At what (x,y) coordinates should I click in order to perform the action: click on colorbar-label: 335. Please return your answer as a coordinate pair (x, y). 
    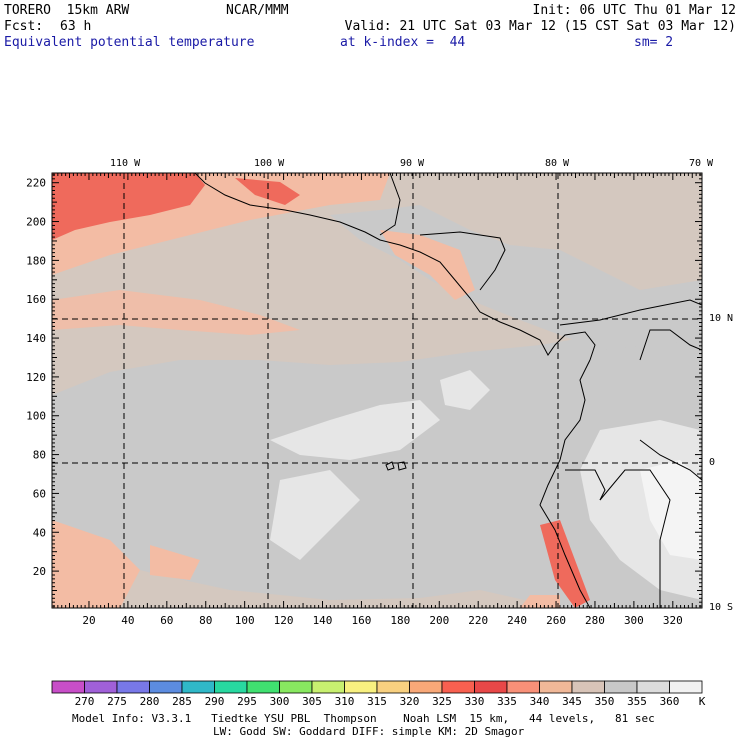
    Looking at the image, I should click on (507, 701).